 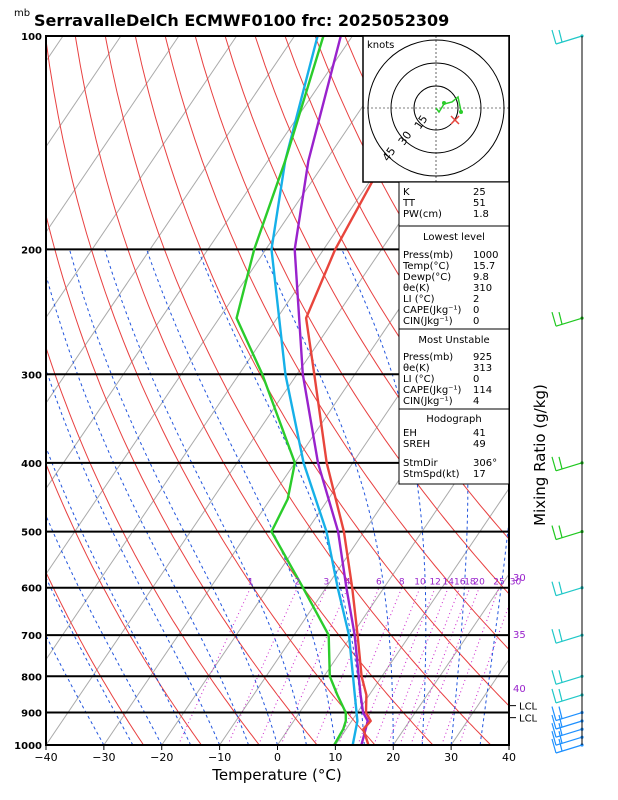 What do you see at coordinates (476, 401) in the screenshot?
I see `index-unstable-value: 4` at bounding box center [476, 401].